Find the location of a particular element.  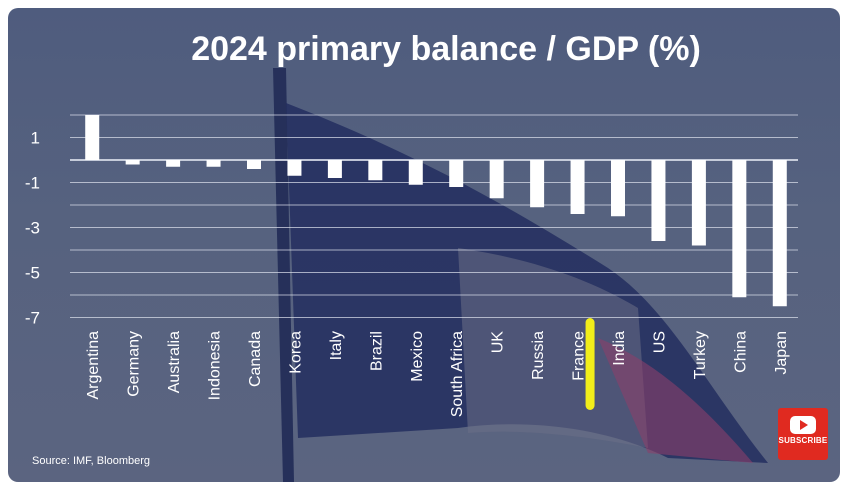

category-label: Japan is located at coordinates (781, 353).